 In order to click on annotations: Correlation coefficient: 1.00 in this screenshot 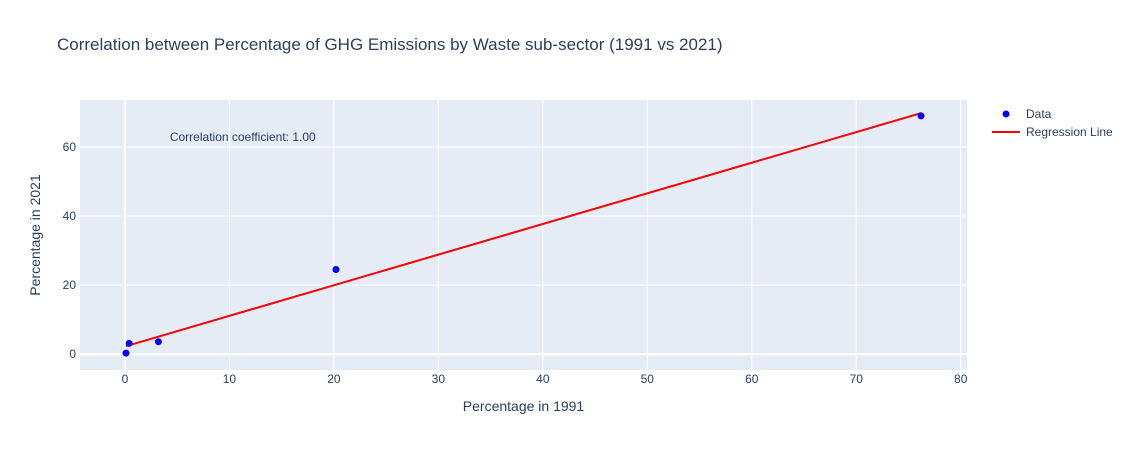, I will do `click(243, 137)`.